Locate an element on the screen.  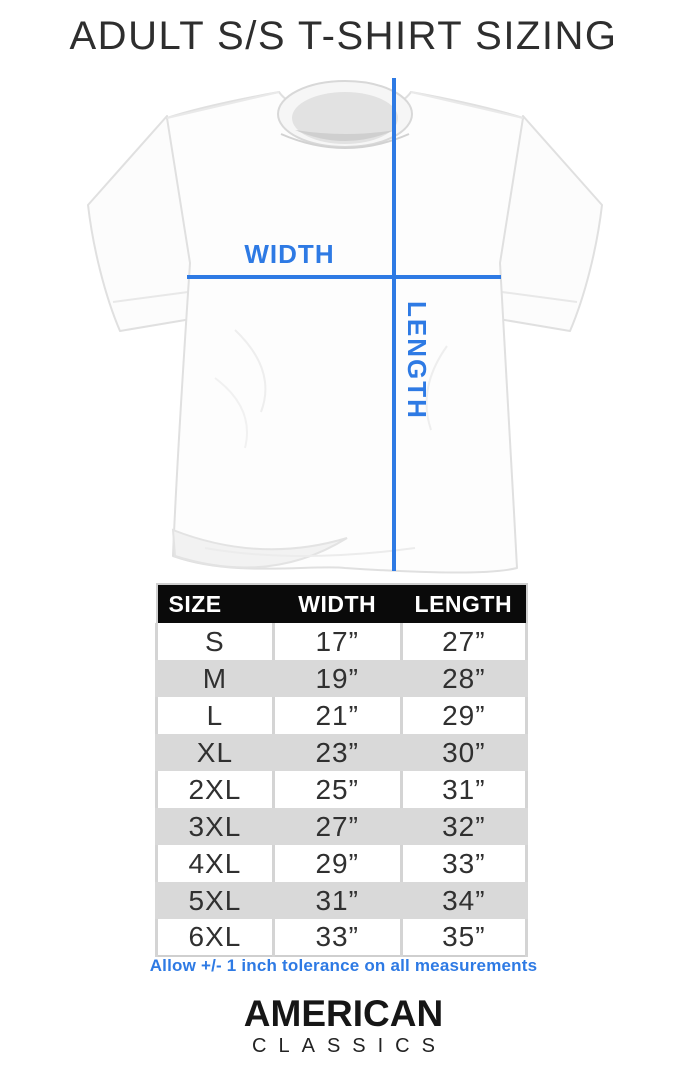
width-value: 33” is located at coordinates (337, 937).